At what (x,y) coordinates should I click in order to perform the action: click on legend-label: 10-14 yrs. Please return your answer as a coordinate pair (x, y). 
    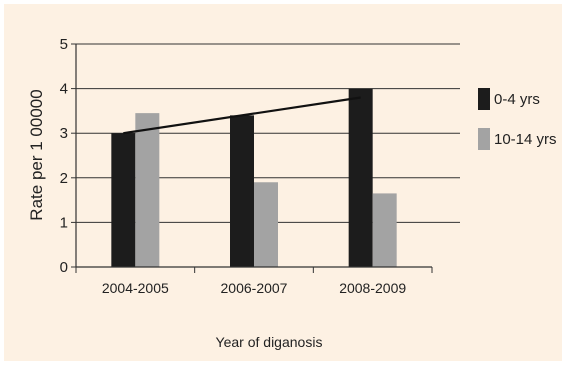
    Looking at the image, I should click on (525, 139).